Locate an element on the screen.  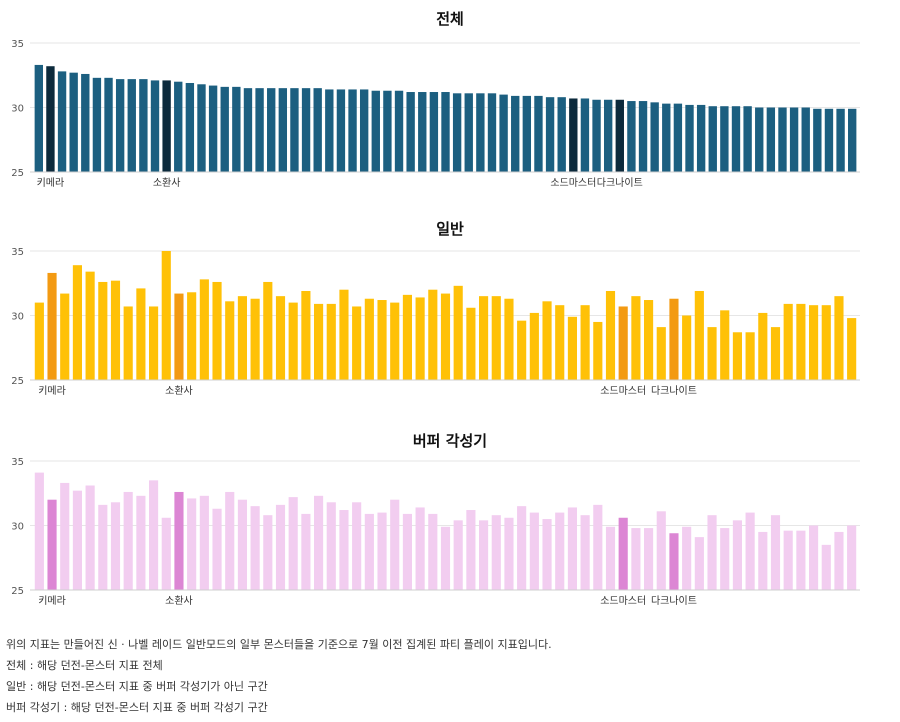
chart-title: 일반 is located at coordinates (450, 229).